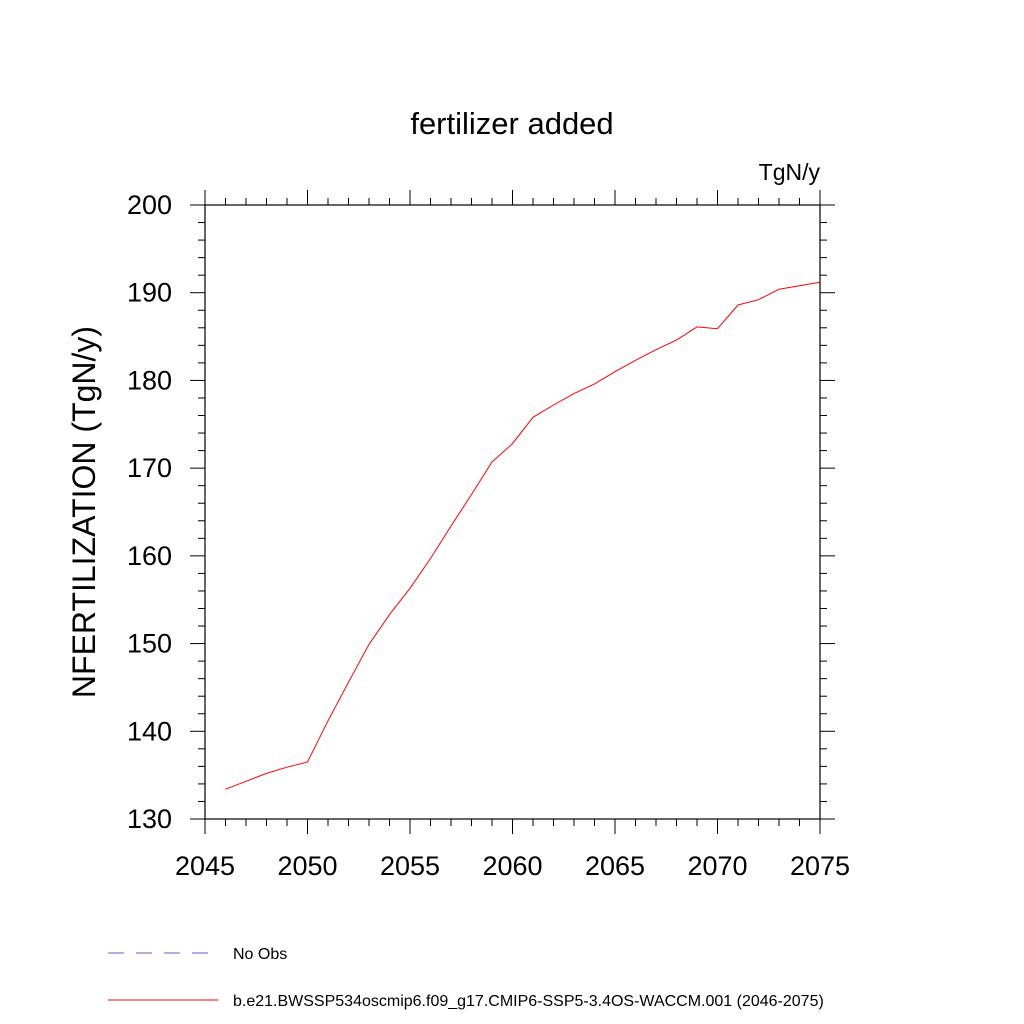 This screenshot has width=1024, height=1024. What do you see at coordinates (149, 644) in the screenshot?
I see `y-tick-label: 150` at bounding box center [149, 644].